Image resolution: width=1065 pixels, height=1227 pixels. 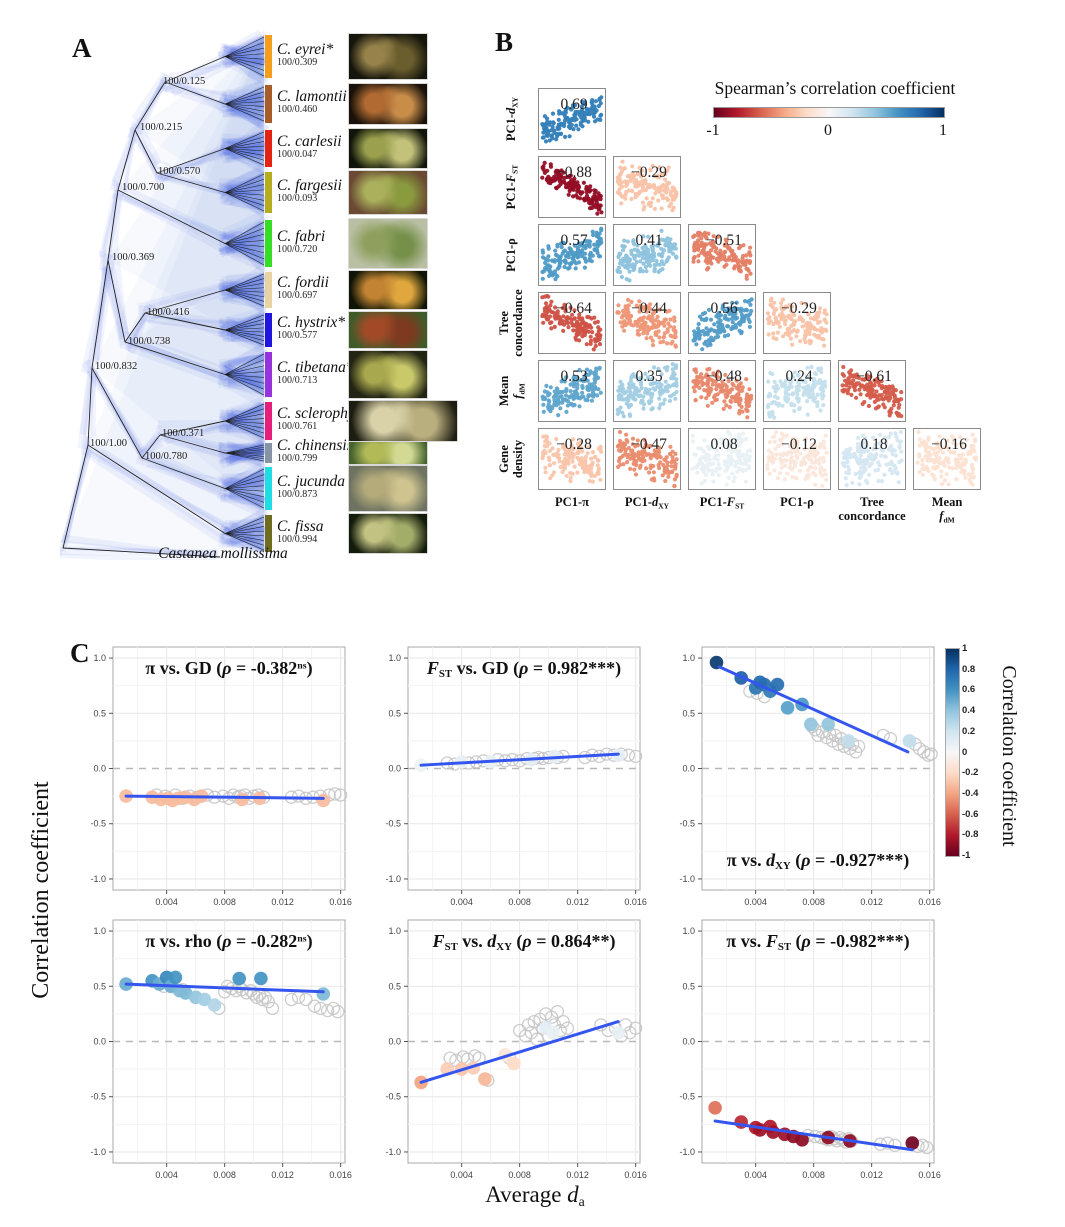 What do you see at coordinates (818, 942) in the screenshot?
I see `plot-title: π vs. FST (ρ = -0.982***)` at bounding box center [818, 942].